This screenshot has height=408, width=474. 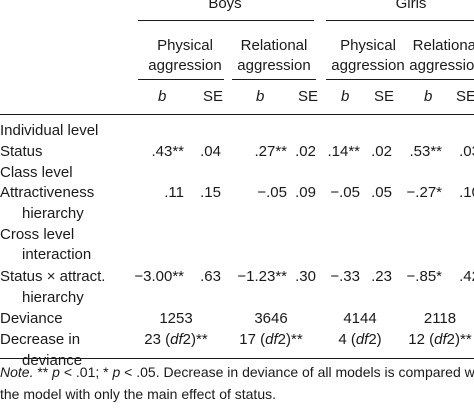 What do you see at coordinates (210, 151) in the screenshot?
I see `table-cell: .04` at bounding box center [210, 151].